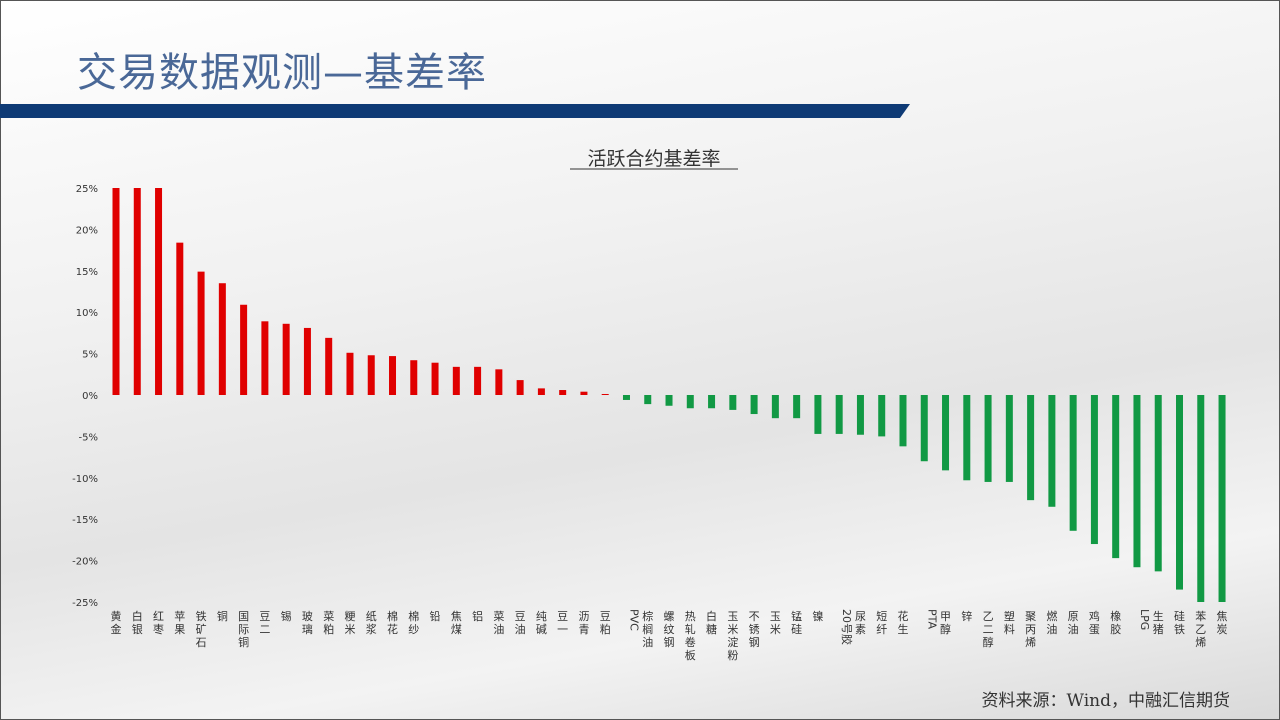 This screenshot has height=720, width=1280. I want to click on bar-PTA, so click(924, 428).